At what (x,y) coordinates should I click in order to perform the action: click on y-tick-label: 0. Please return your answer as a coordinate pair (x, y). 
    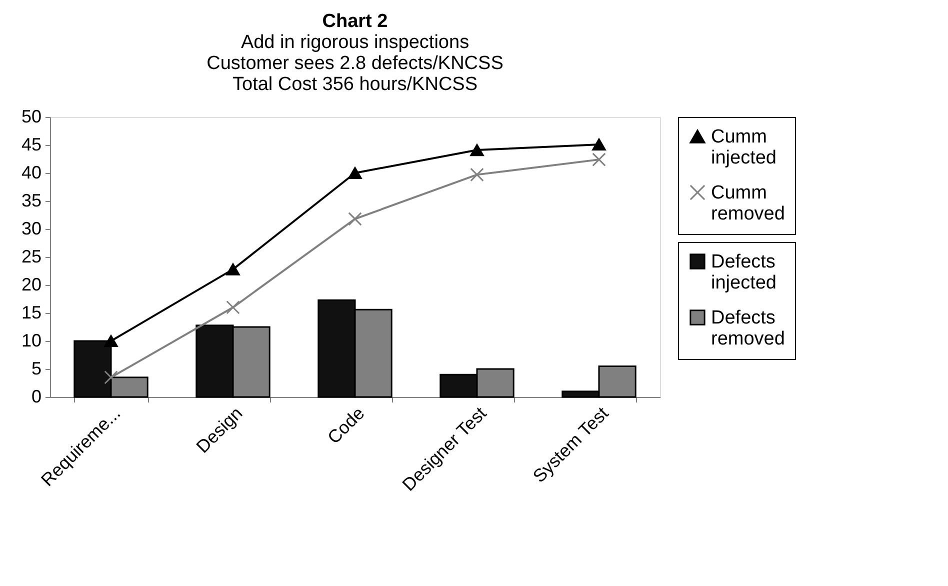
    Looking at the image, I should click on (36, 396).